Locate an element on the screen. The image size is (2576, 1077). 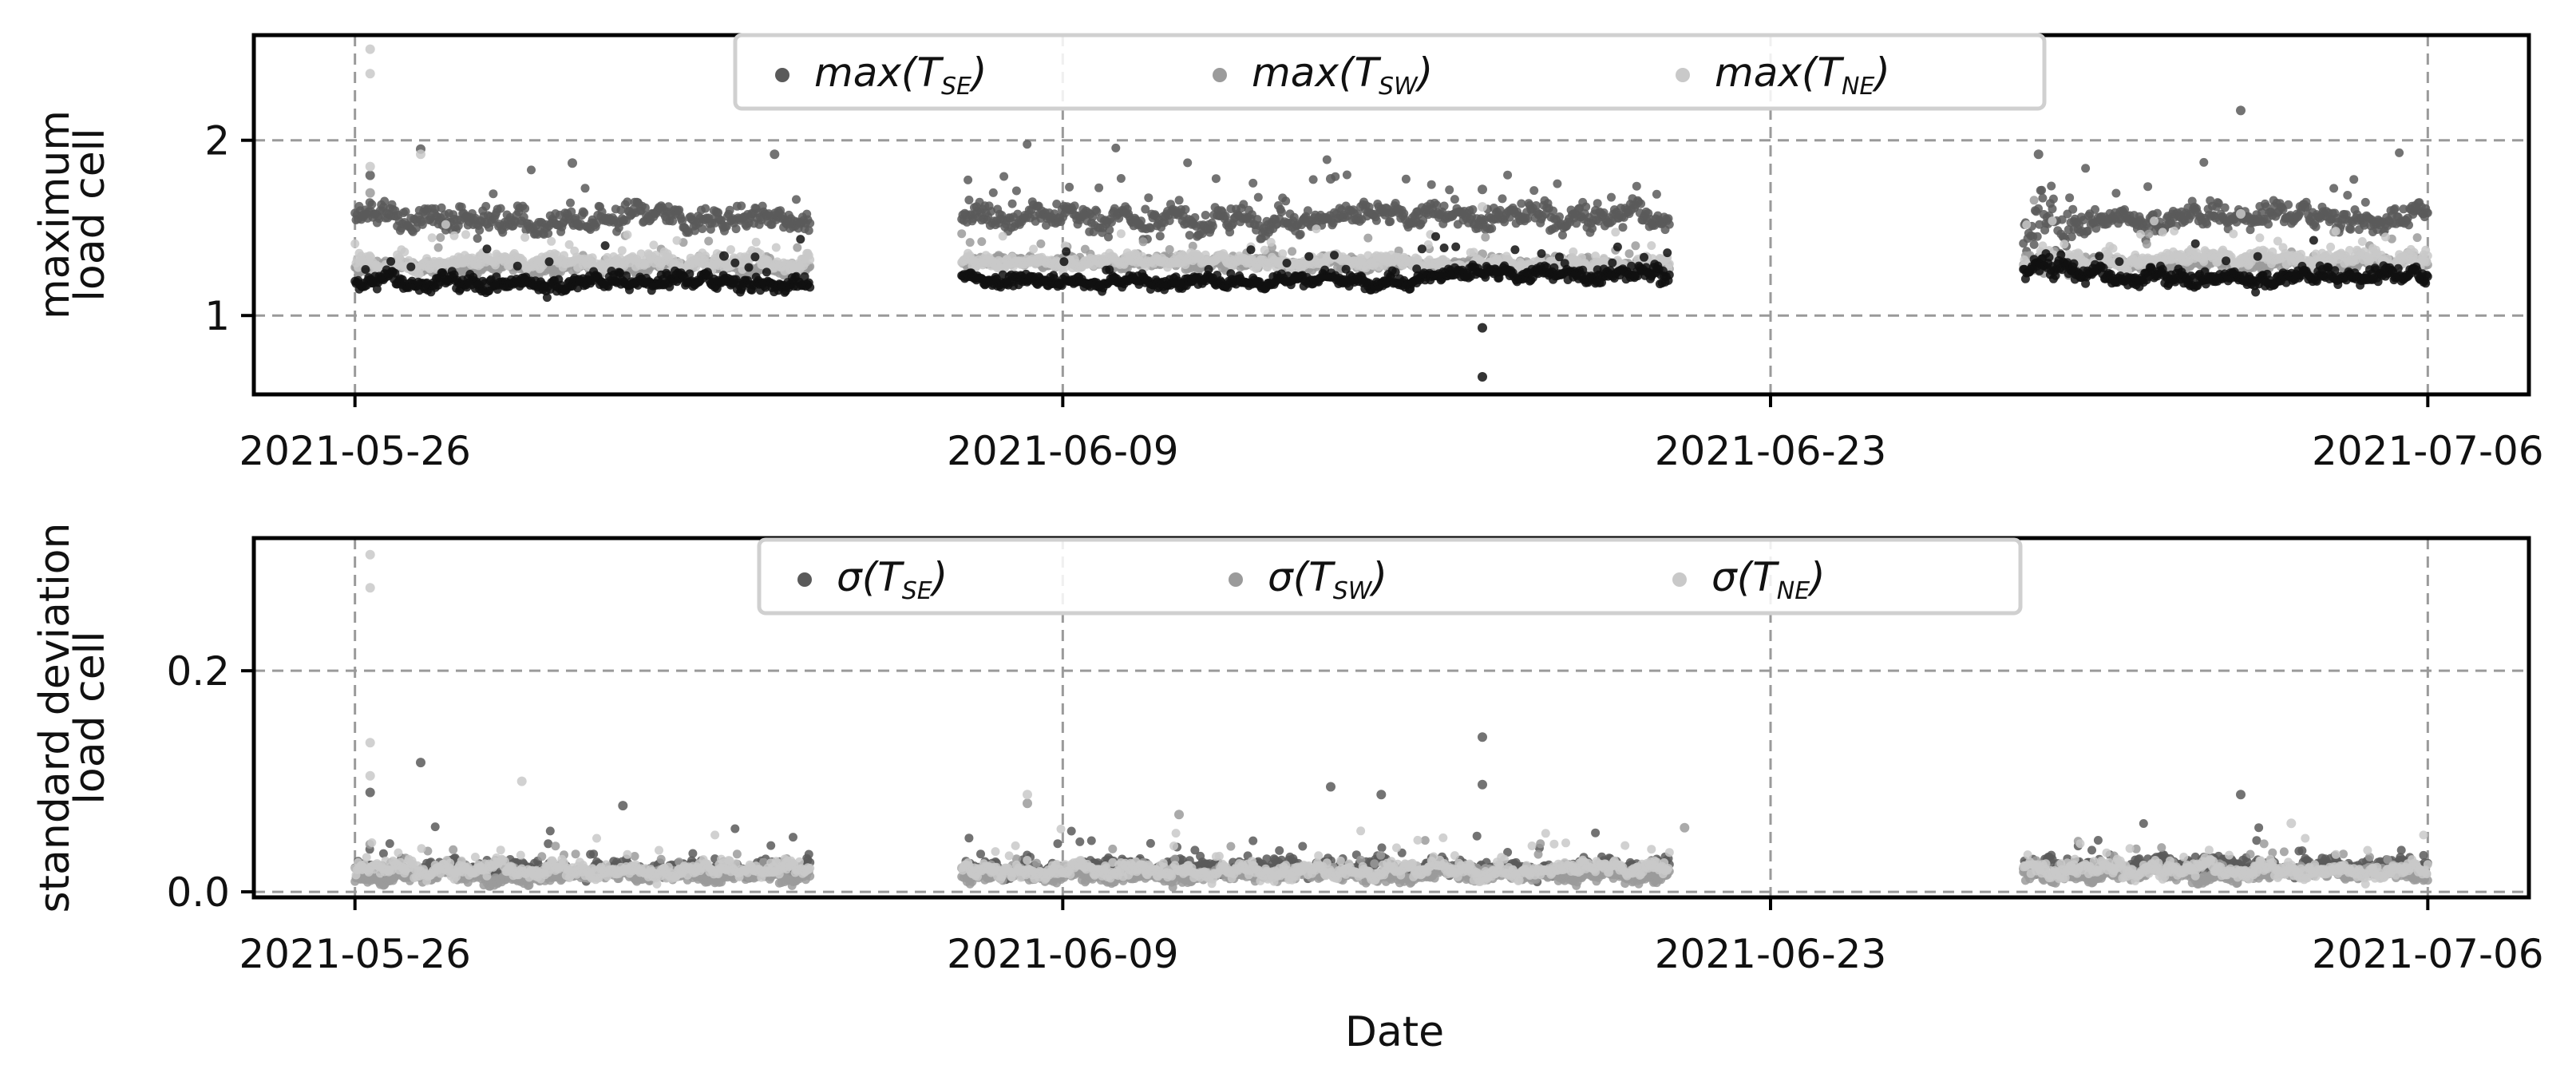
series-0-points is located at coordinates (1391, 184).